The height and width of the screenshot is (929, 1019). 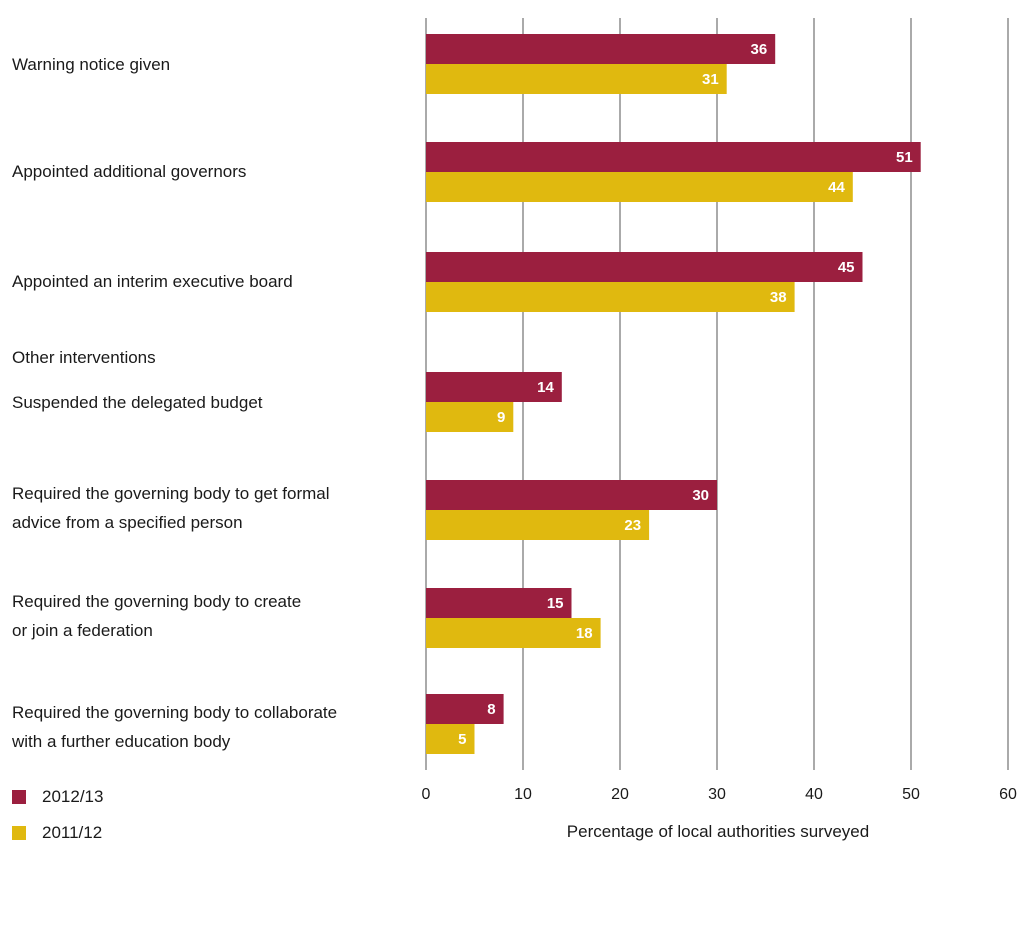 What do you see at coordinates (129, 171) in the screenshot?
I see `category-label: Appointed additional governors` at bounding box center [129, 171].